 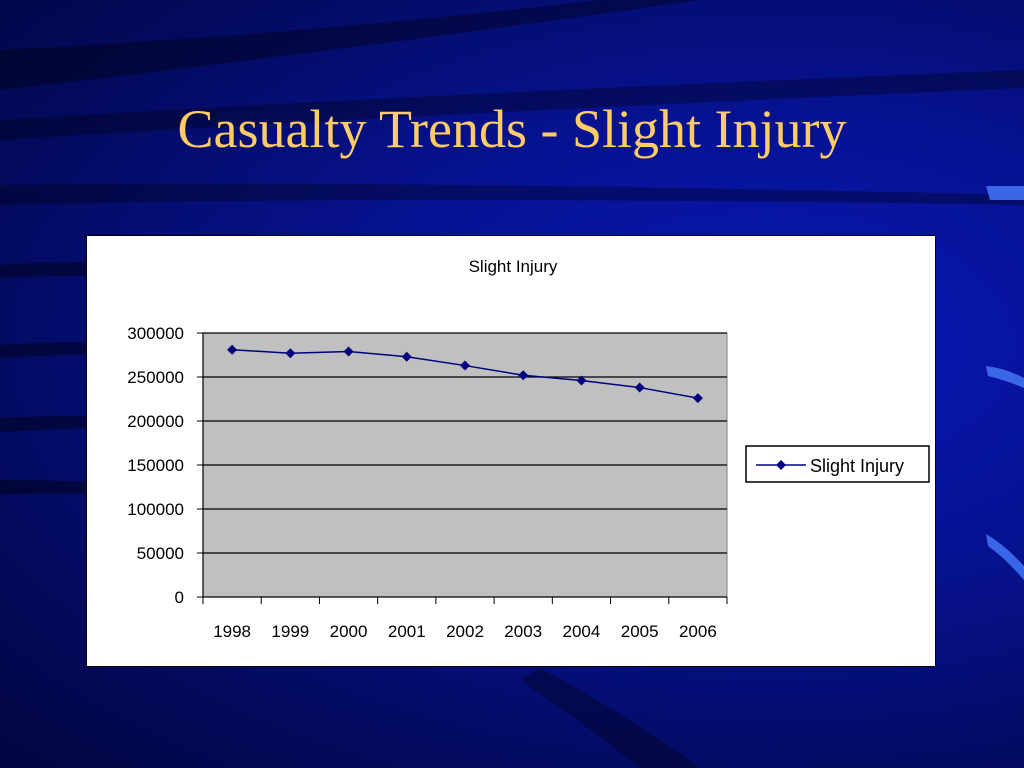 What do you see at coordinates (857, 466) in the screenshot?
I see `legend-label: Slight Injury` at bounding box center [857, 466].